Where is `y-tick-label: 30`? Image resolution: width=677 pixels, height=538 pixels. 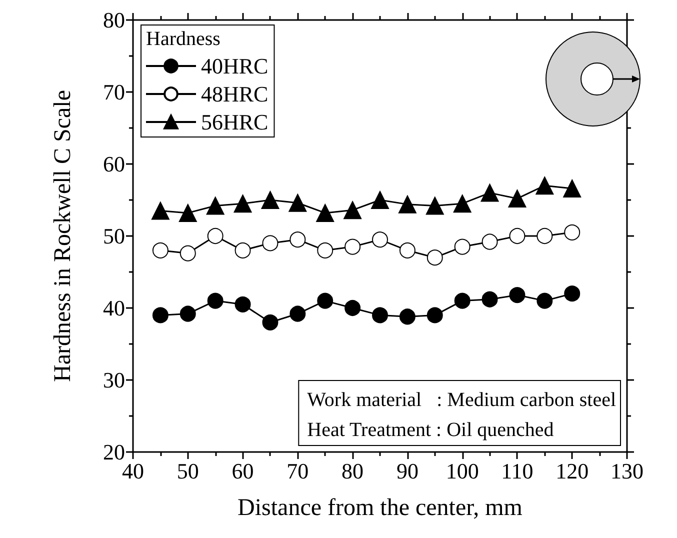
y-tick-label: 30 is located at coordinates (114, 380).